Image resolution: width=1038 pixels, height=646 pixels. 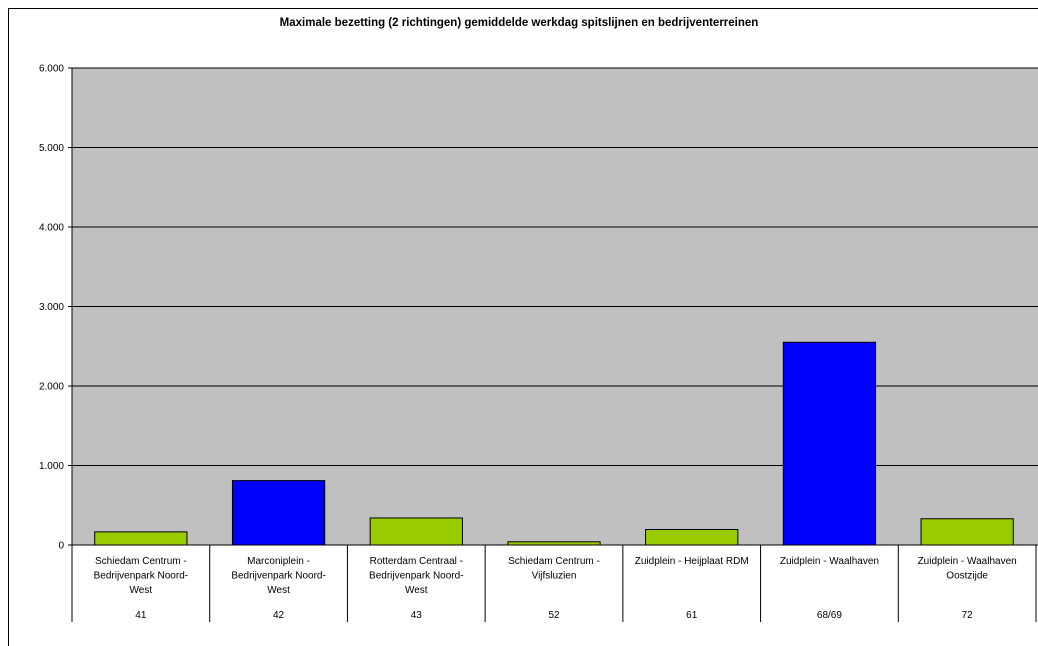 What do you see at coordinates (692, 615) in the screenshot?
I see `line-number-label: 61` at bounding box center [692, 615].